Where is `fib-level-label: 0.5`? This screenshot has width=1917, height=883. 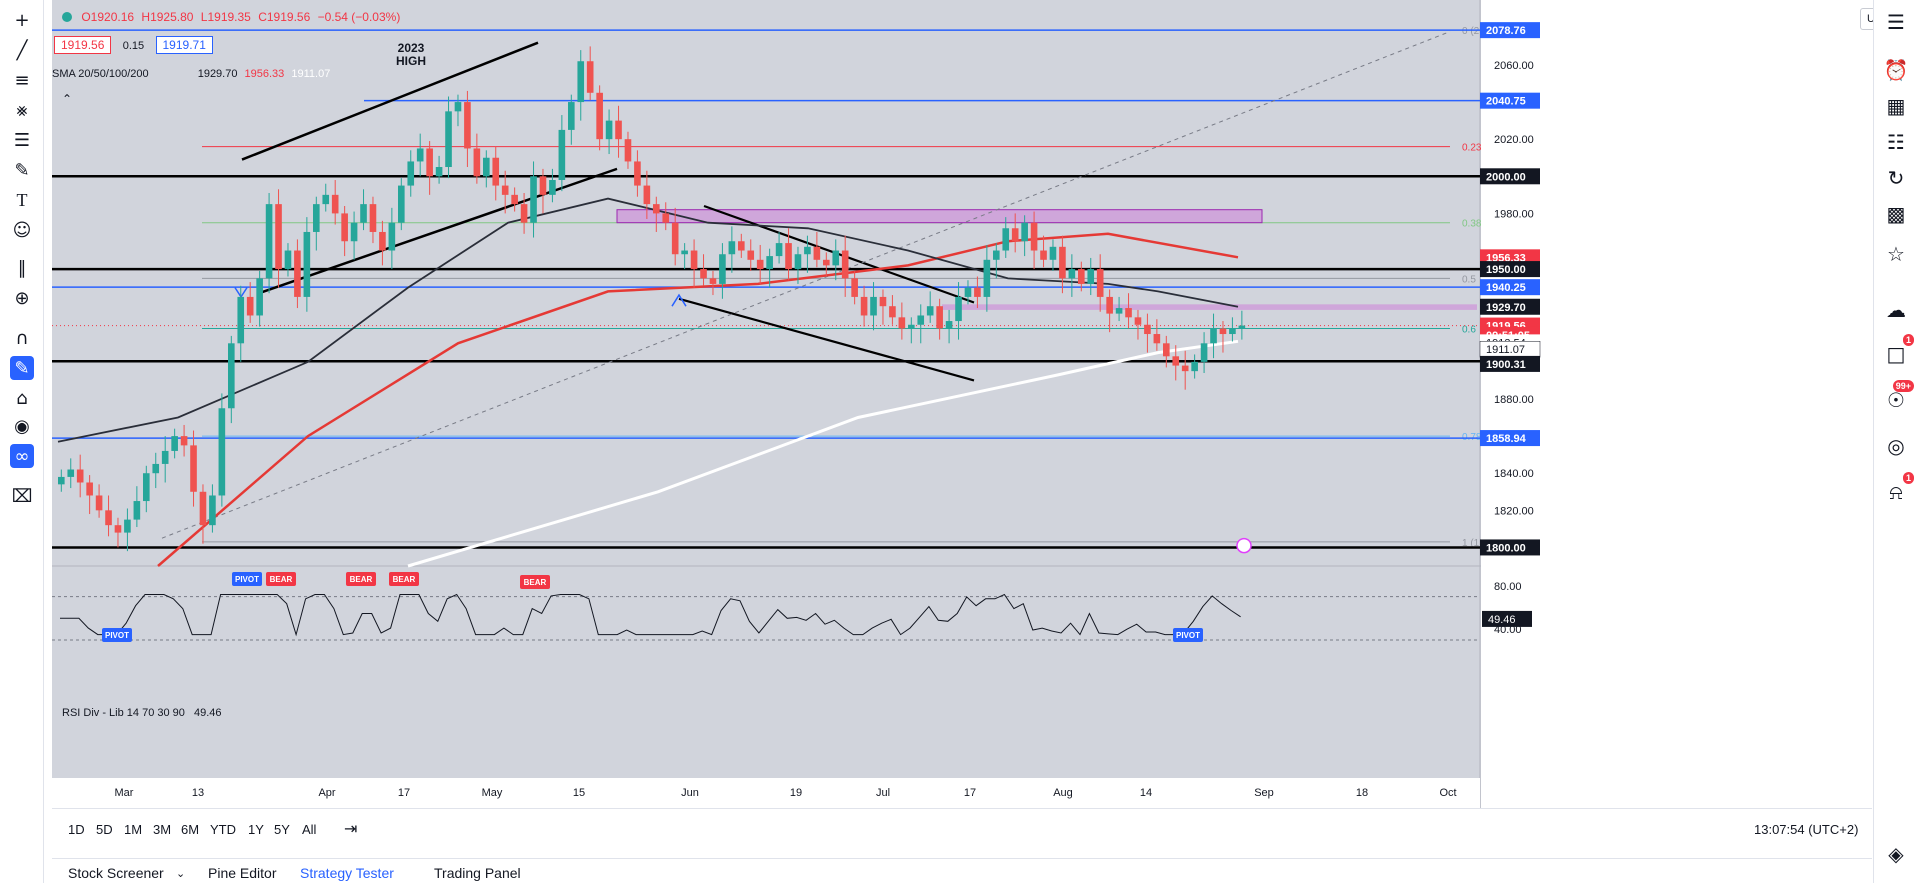 fib-level-label: 0.5 is located at coordinates (1469, 279).